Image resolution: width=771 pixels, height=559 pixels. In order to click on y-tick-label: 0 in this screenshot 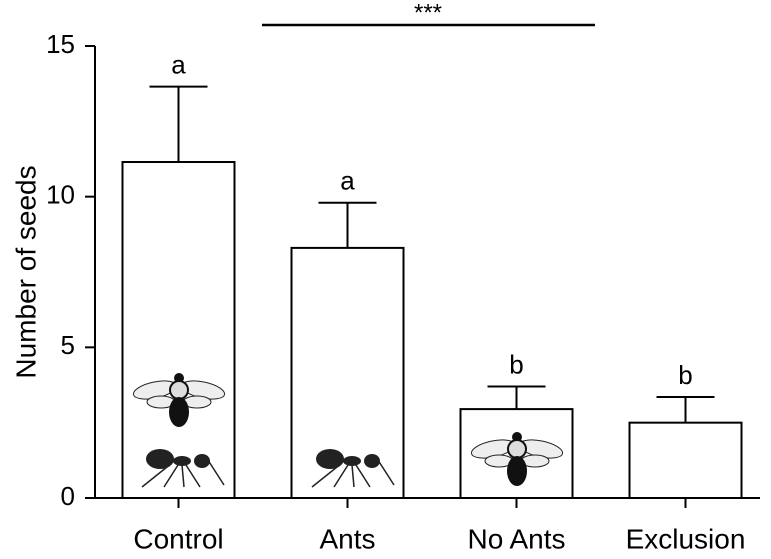, I will do `click(68, 496)`.